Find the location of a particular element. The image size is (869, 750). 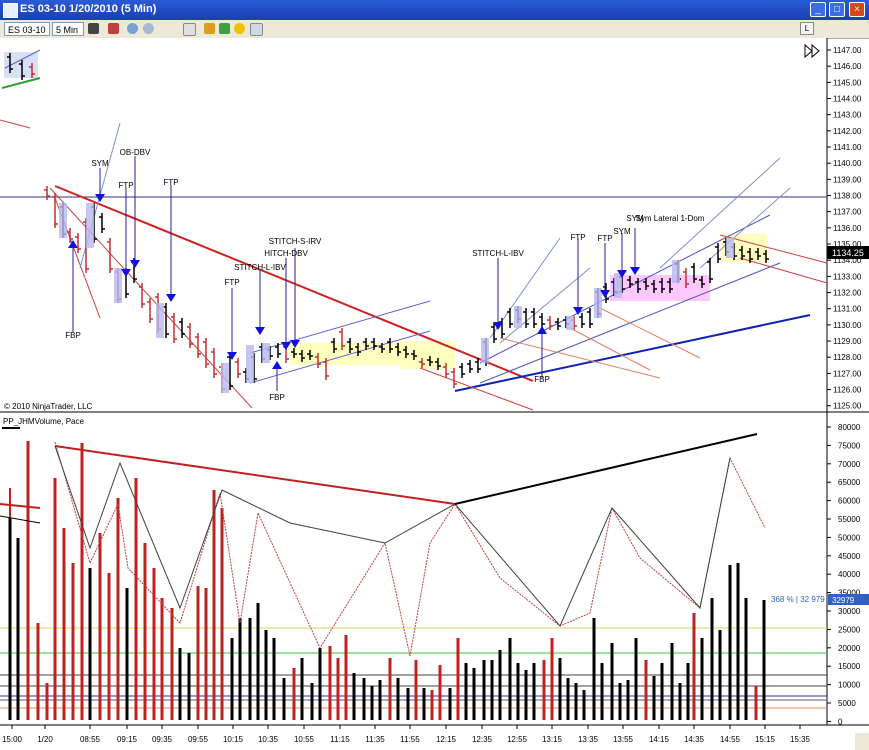

price-tick-label: 1131.00 is located at coordinates (847, 309).